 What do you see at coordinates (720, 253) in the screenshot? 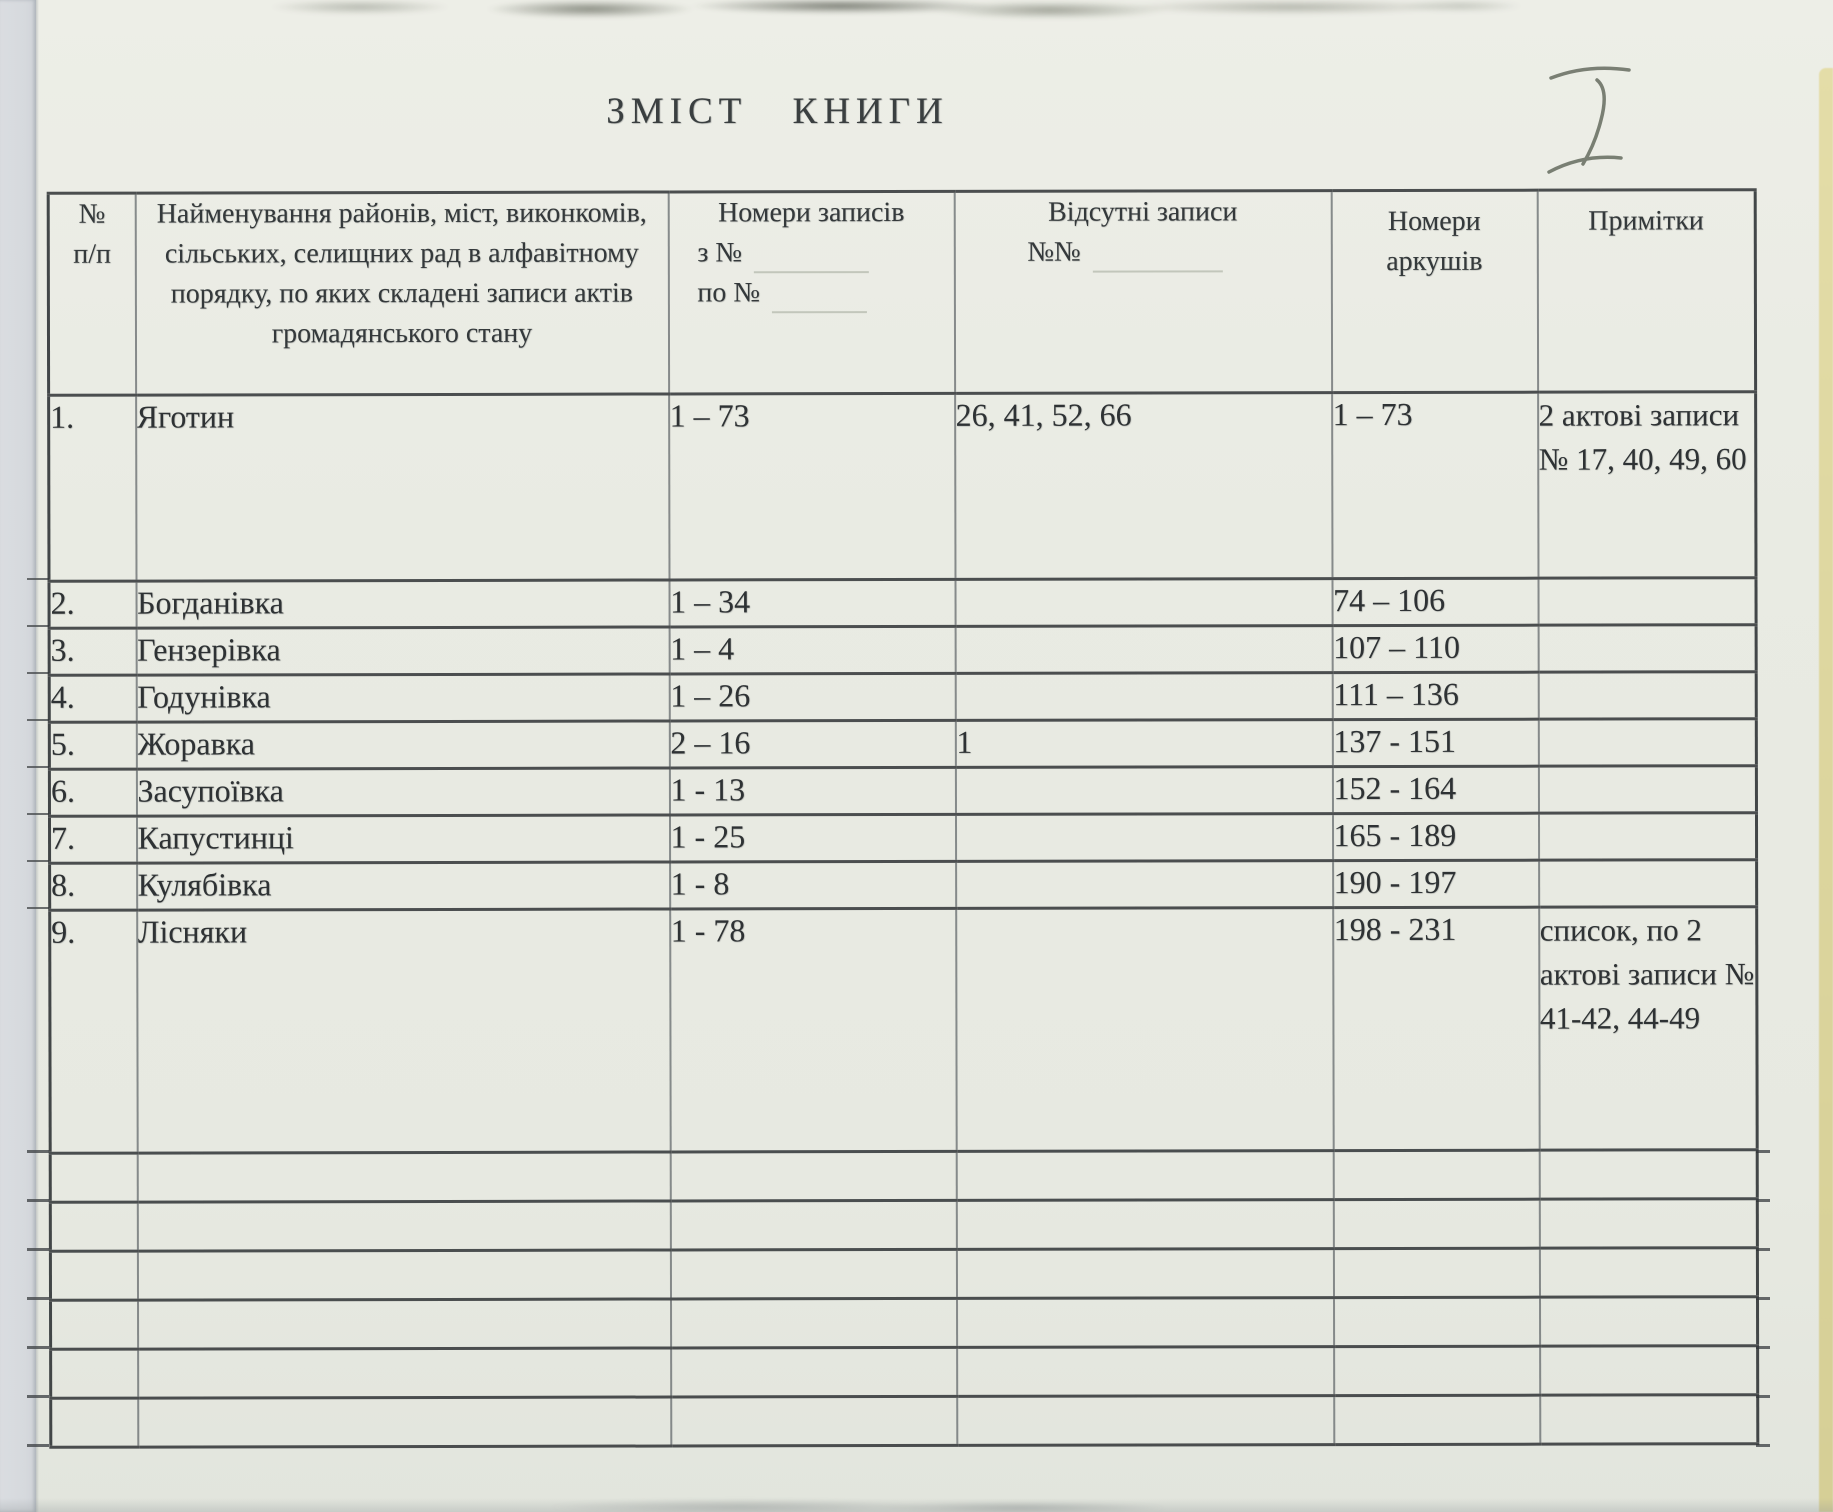
I see `records-from-prefix: з №` at bounding box center [720, 253].